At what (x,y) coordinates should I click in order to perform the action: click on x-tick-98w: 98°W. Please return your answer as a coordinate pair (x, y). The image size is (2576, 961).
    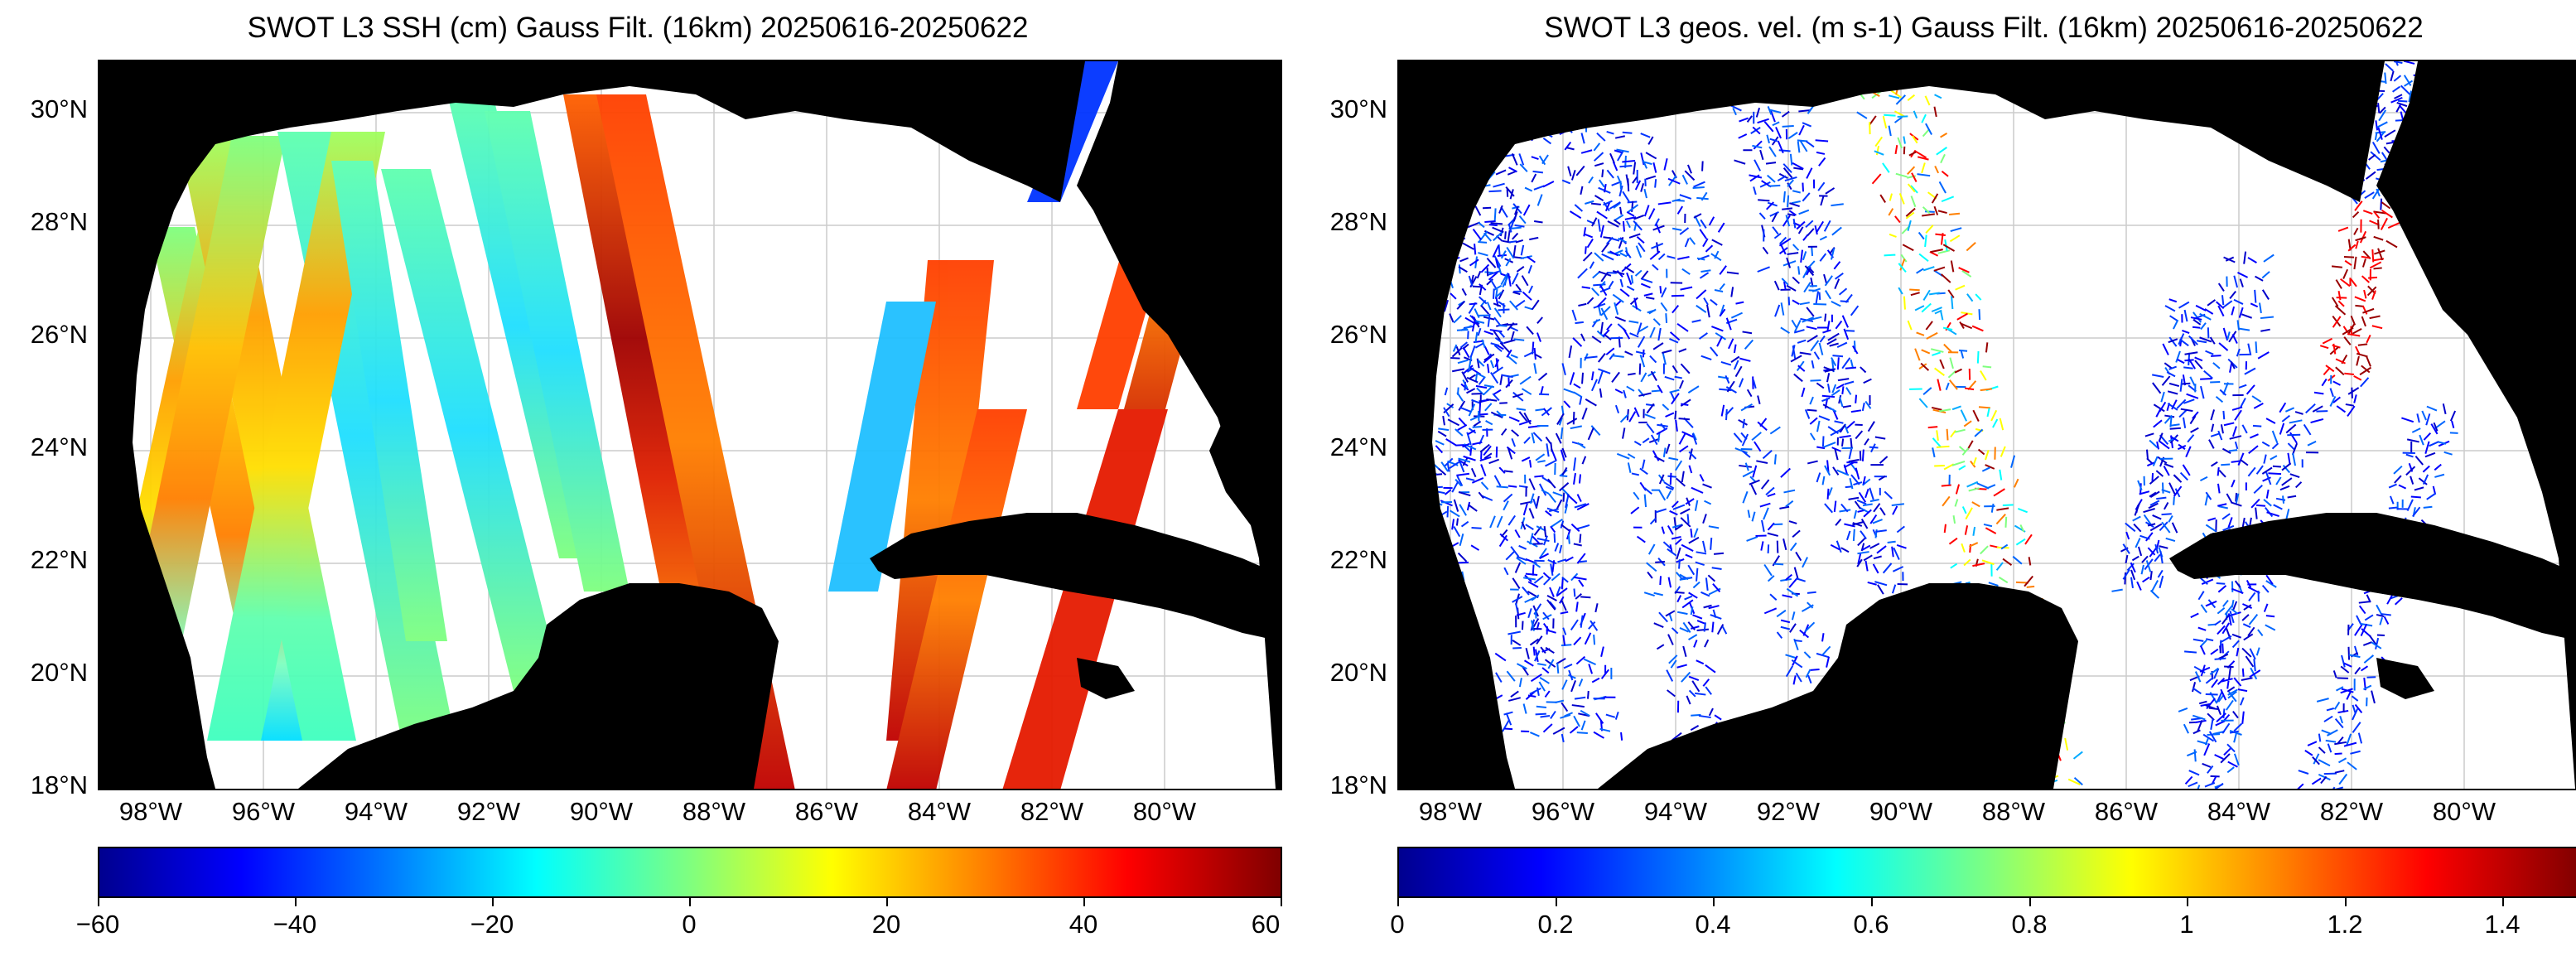
    Looking at the image, I should click on (1450, 812).